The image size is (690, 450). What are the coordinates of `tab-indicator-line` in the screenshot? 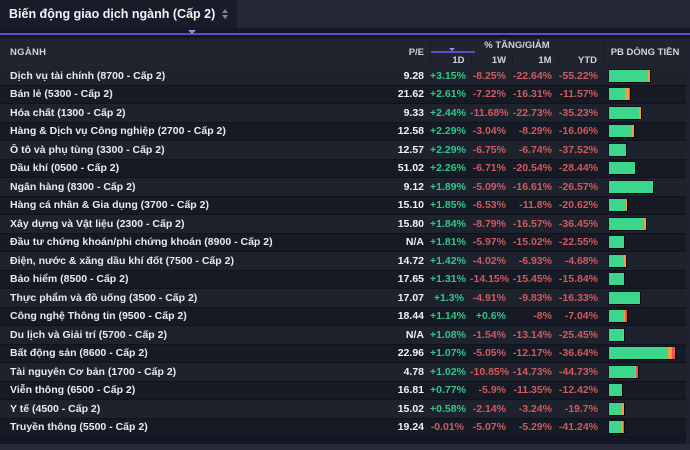 It's located at (345, 34).